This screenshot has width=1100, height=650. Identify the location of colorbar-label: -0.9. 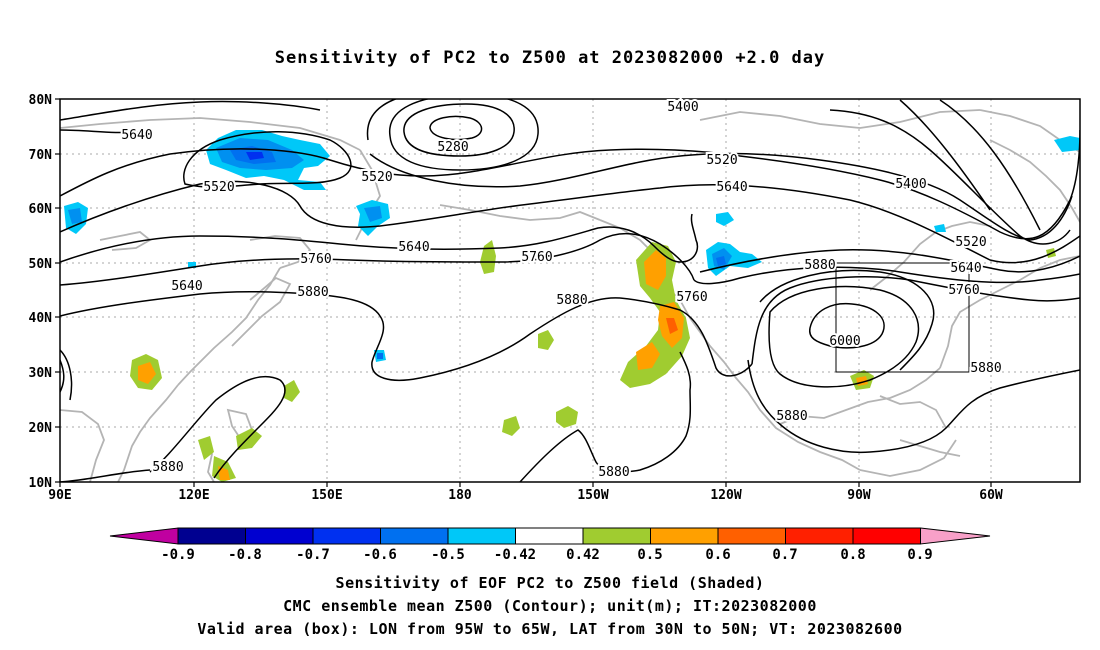
(178, 555).